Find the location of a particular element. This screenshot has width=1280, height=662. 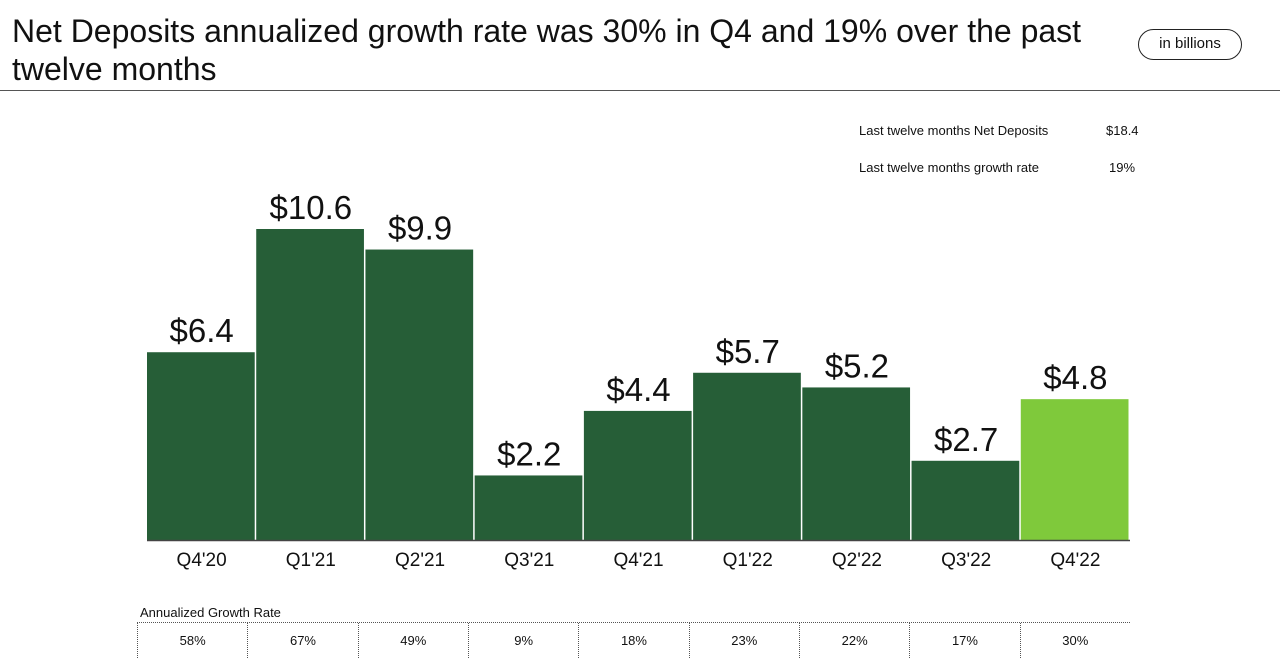

bar-value-label: $10.6 is located at coordinates (311, 207).